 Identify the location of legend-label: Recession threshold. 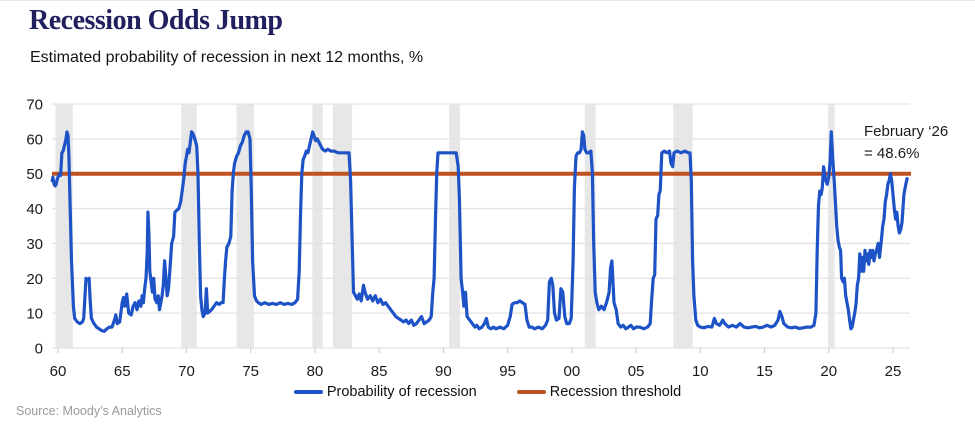
(615, 392).